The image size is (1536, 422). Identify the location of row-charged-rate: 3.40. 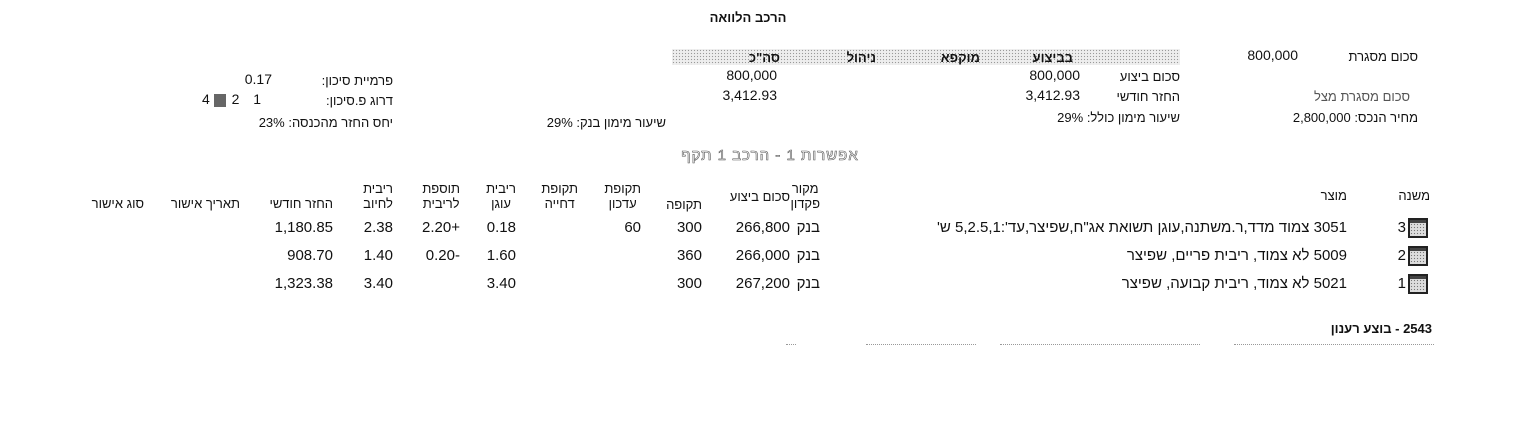
(378, 283).